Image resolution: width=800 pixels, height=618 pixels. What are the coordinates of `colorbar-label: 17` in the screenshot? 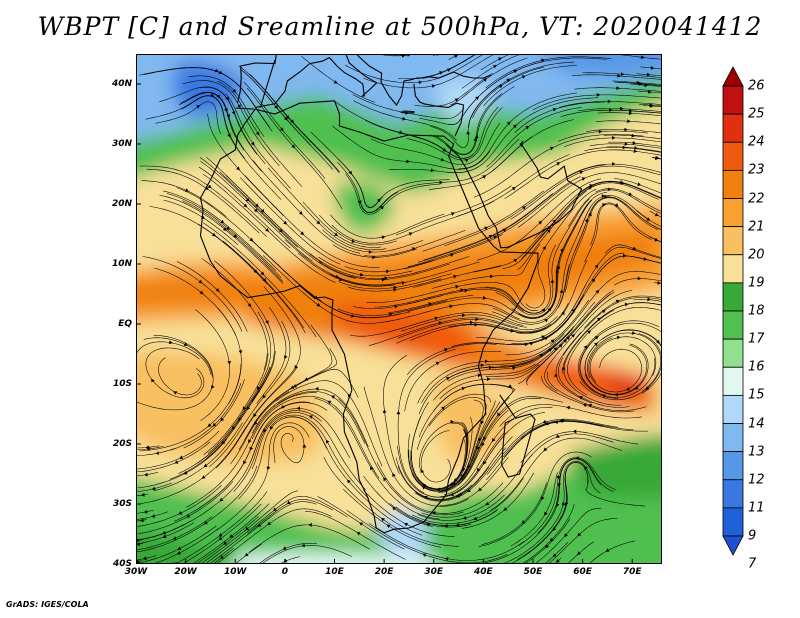 It's located at (756, 339).